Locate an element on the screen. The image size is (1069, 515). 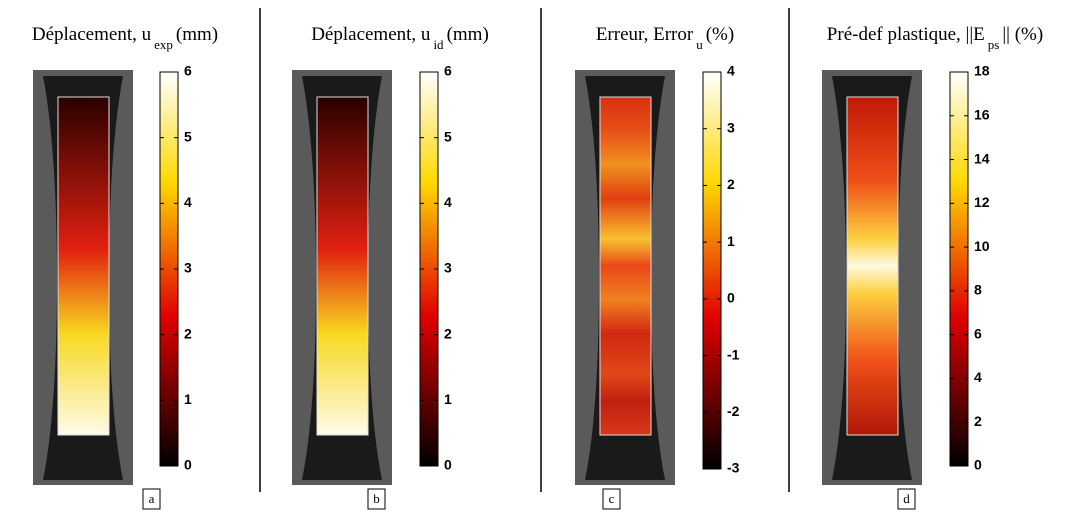
panel-label: d is located at coordinates (906, 498).